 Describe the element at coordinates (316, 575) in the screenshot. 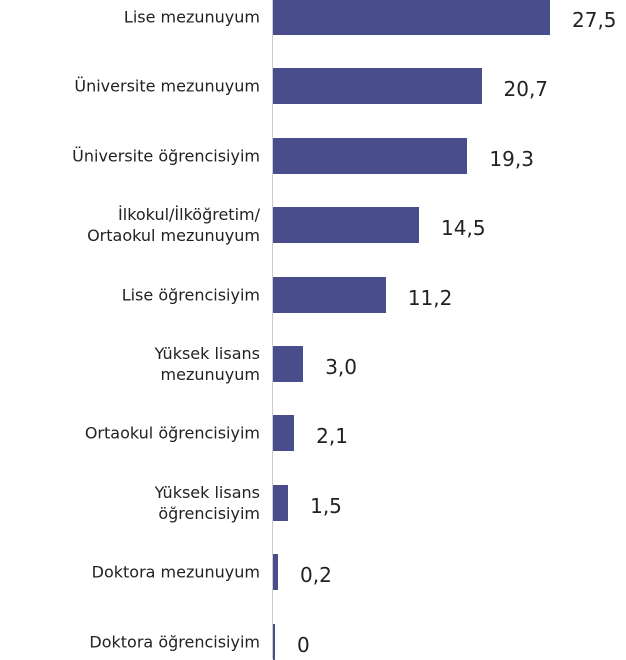

I see `value-label: 0,2` at that location.